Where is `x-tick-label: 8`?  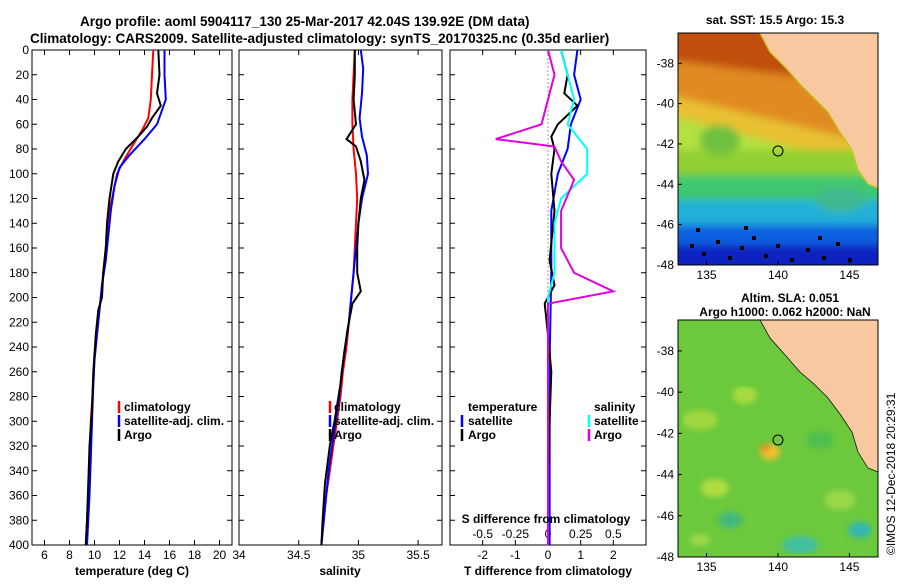 x-tick-label: 8 is located at coordinates (69, 555).